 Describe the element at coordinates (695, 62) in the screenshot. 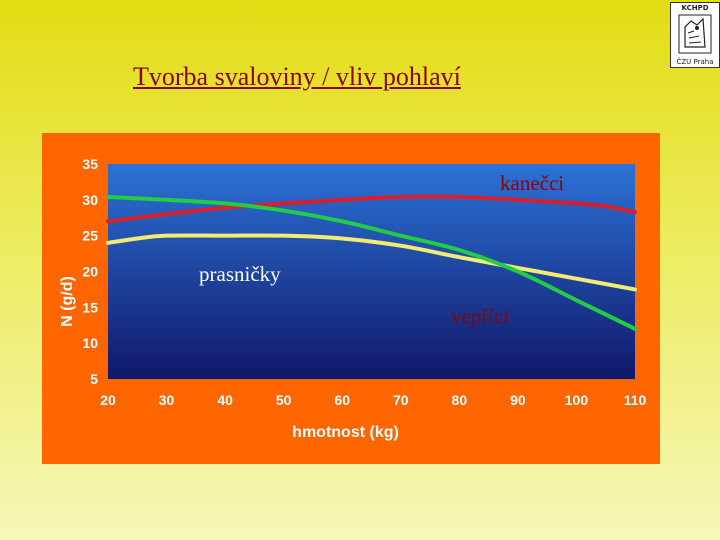

I see `logo-bottom-text: ČZU Praha` at that location.